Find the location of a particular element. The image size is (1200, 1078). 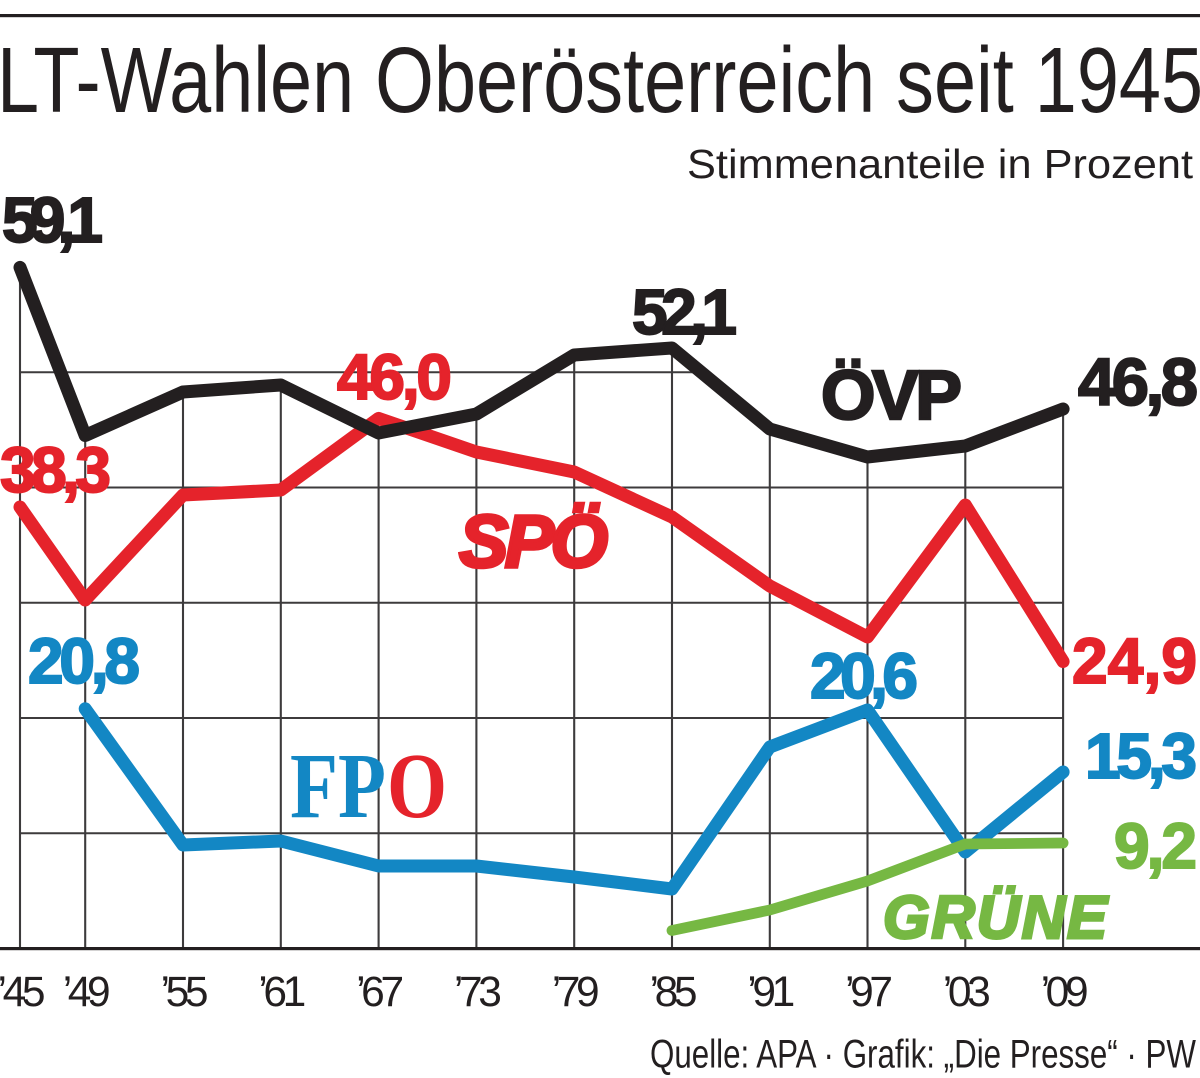

svg-text: 59,1 is located at coordinates (52, 220).